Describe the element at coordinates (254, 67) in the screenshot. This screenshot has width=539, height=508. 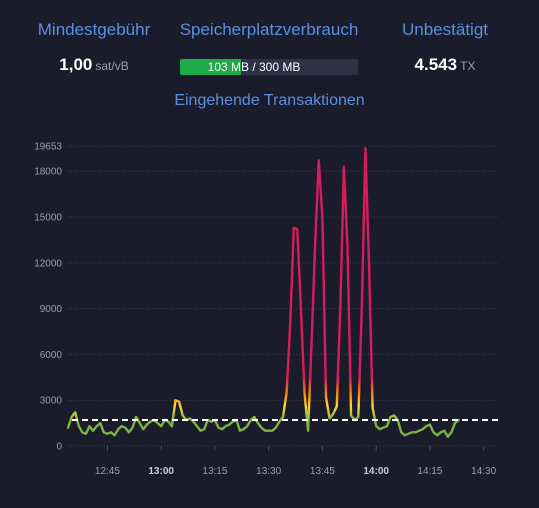
I see `memory-usage-label: 103 MB / 300 MB` at that location.